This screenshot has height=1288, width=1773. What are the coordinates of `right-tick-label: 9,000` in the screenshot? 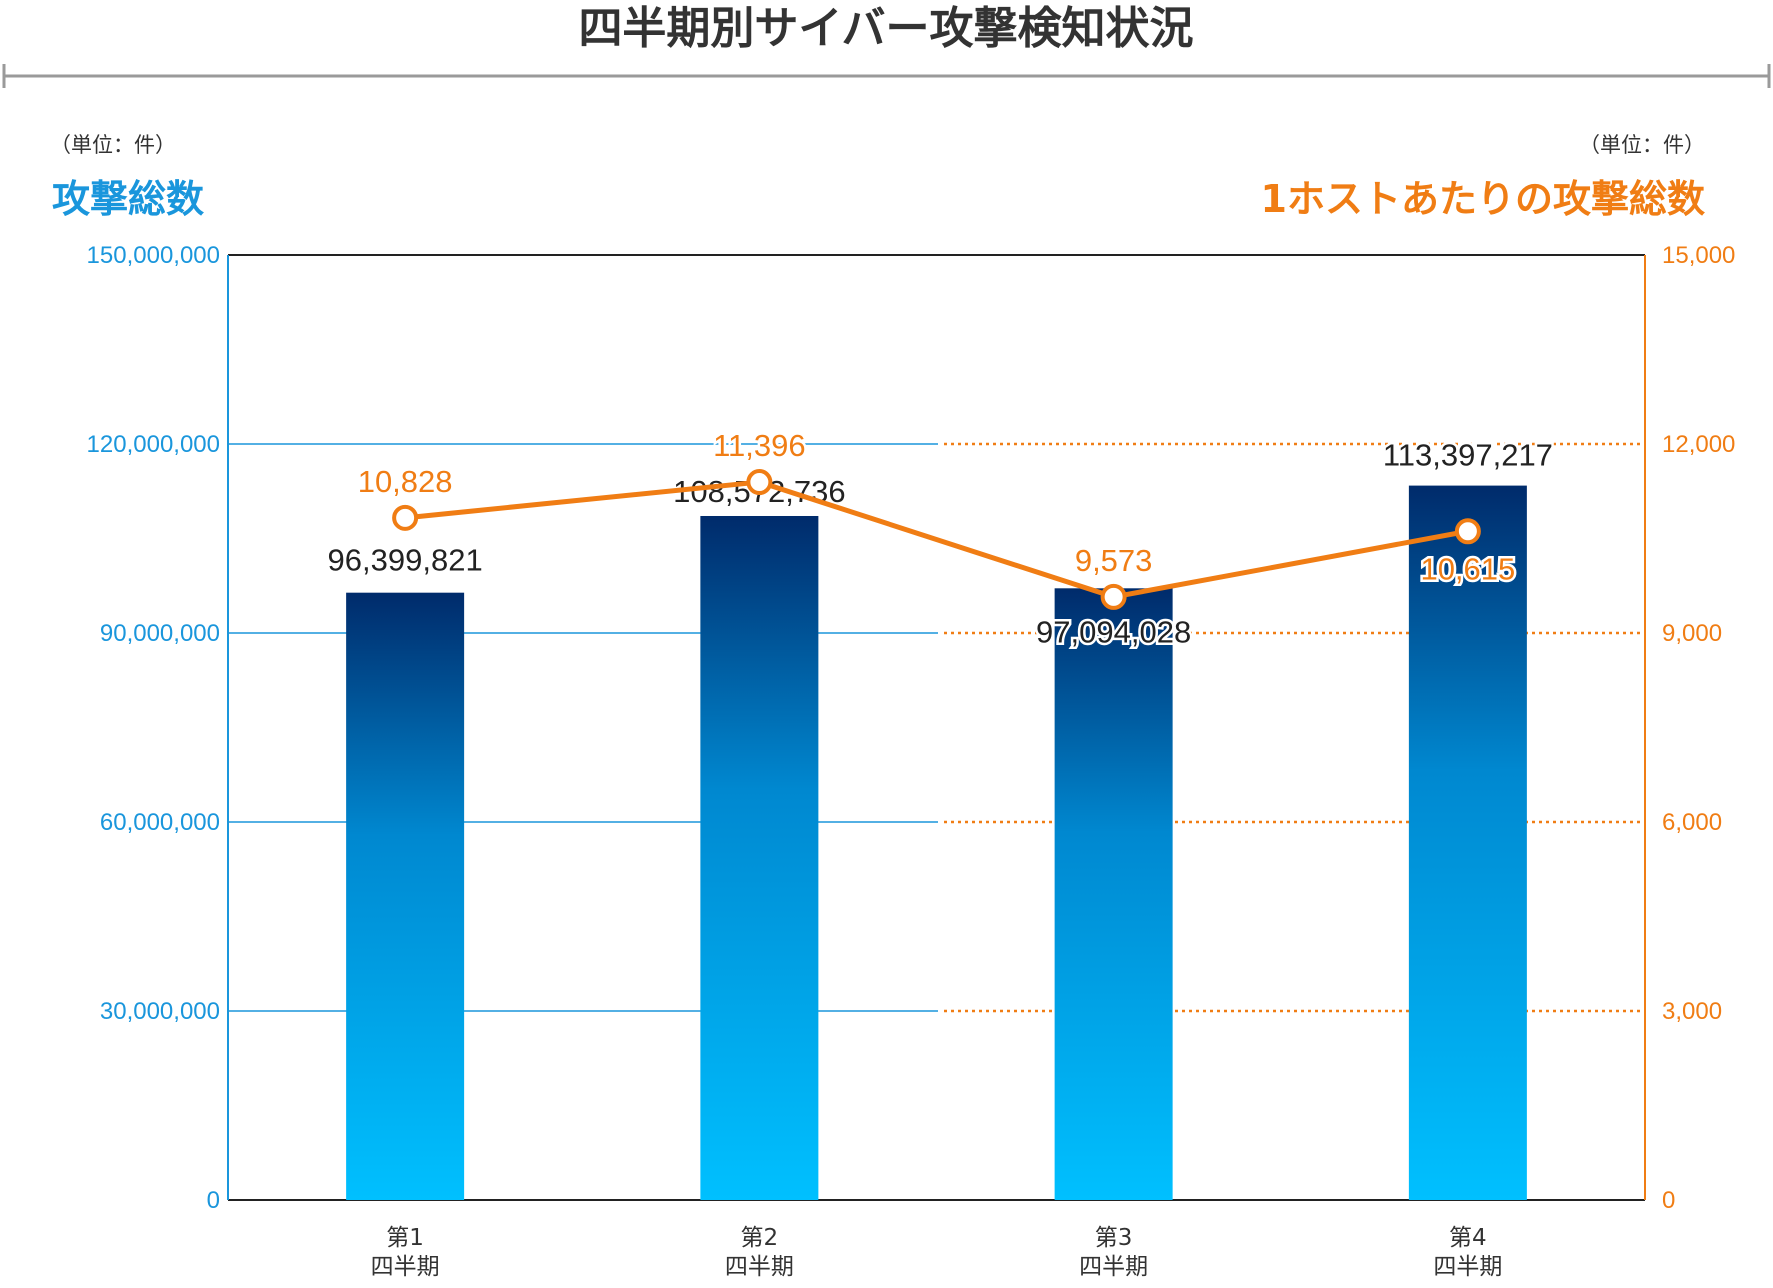 It's located at (1692, 633).